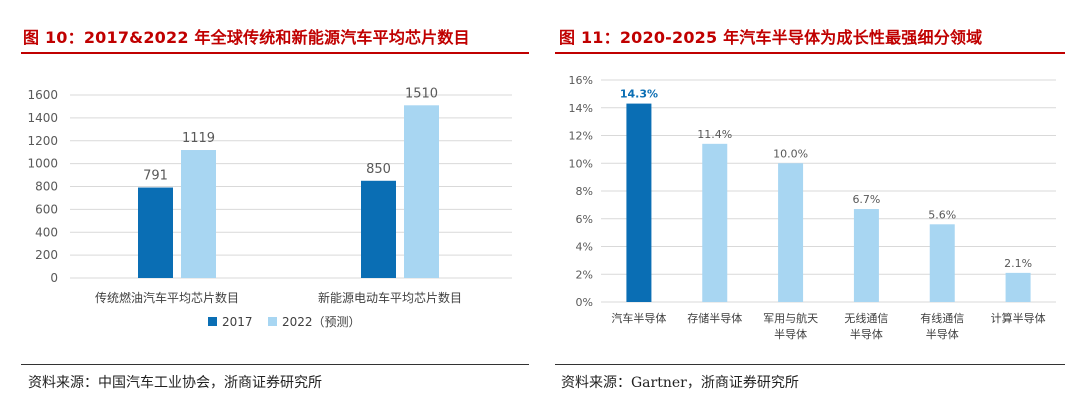 The height and width of the screenshot is (412, 1080). What do you see at coordinates (810, 364) in the screenshot?
I see `right-source-rule` at bounding box center [810, 364].